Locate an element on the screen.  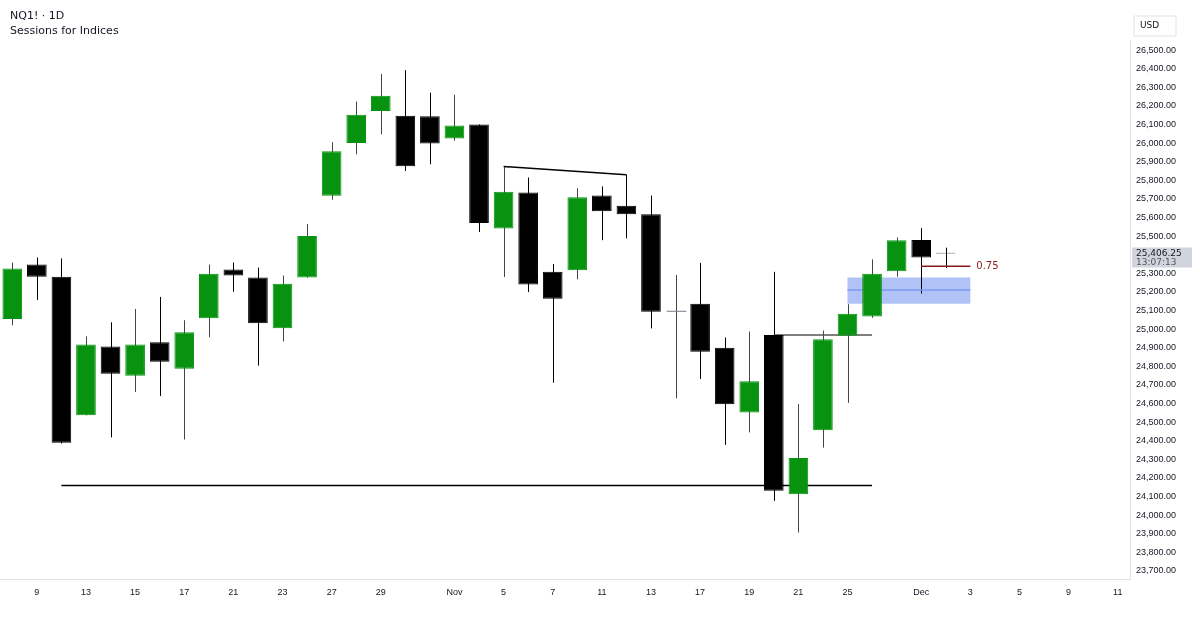
x-tick-label: Nov is located at coordinates (454, 592).